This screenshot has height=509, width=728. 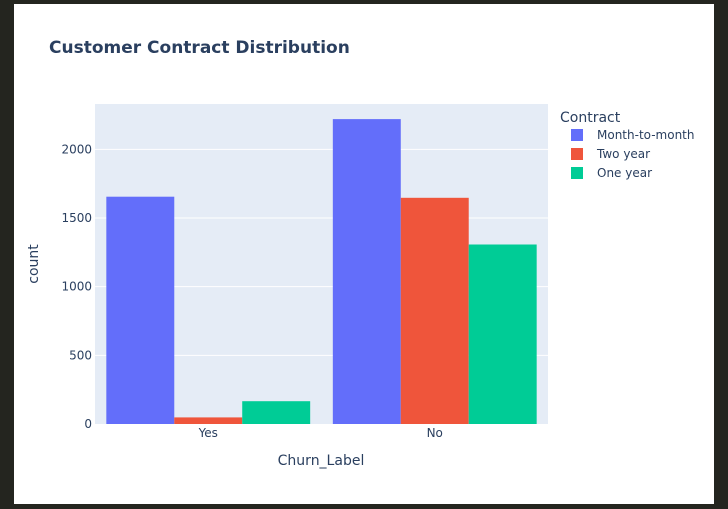 What do you see at coordinates (76, 218) in the screenshot?
I see `y-tick-label: 1500` at bounding box center [76, 218].